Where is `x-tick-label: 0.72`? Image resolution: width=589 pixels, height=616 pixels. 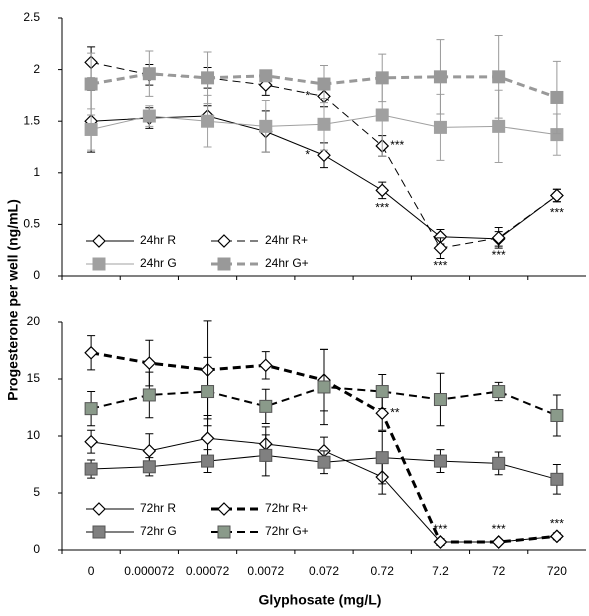 x-tick-label: 0.72 is located at coordinates (383, 571).